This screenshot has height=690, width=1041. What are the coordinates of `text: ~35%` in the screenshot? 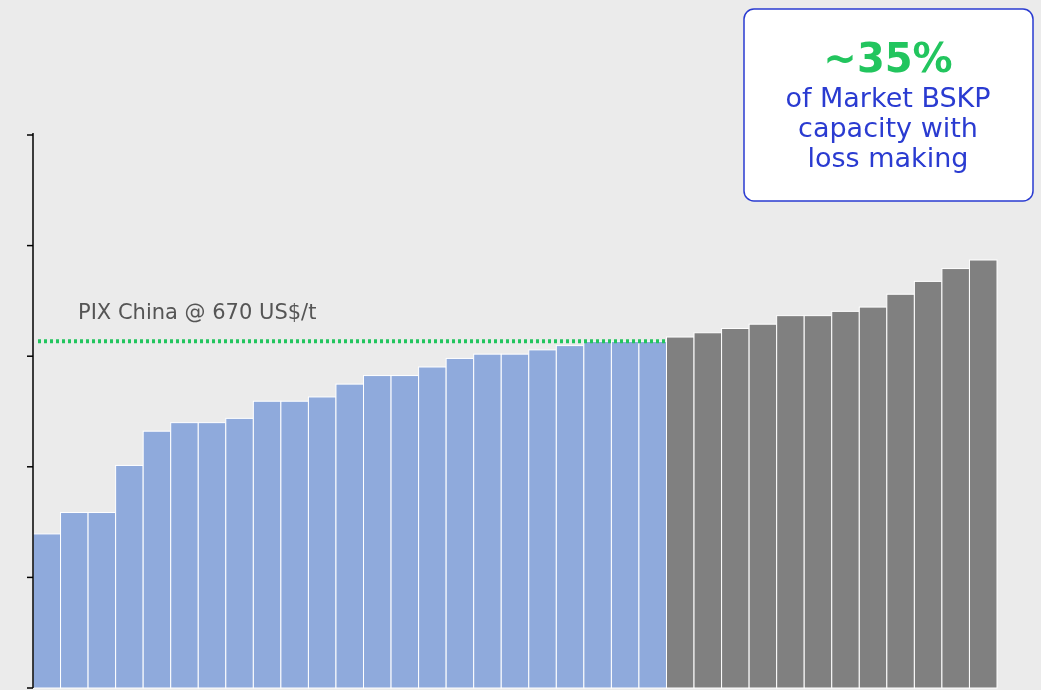 It's located at (888, 58).